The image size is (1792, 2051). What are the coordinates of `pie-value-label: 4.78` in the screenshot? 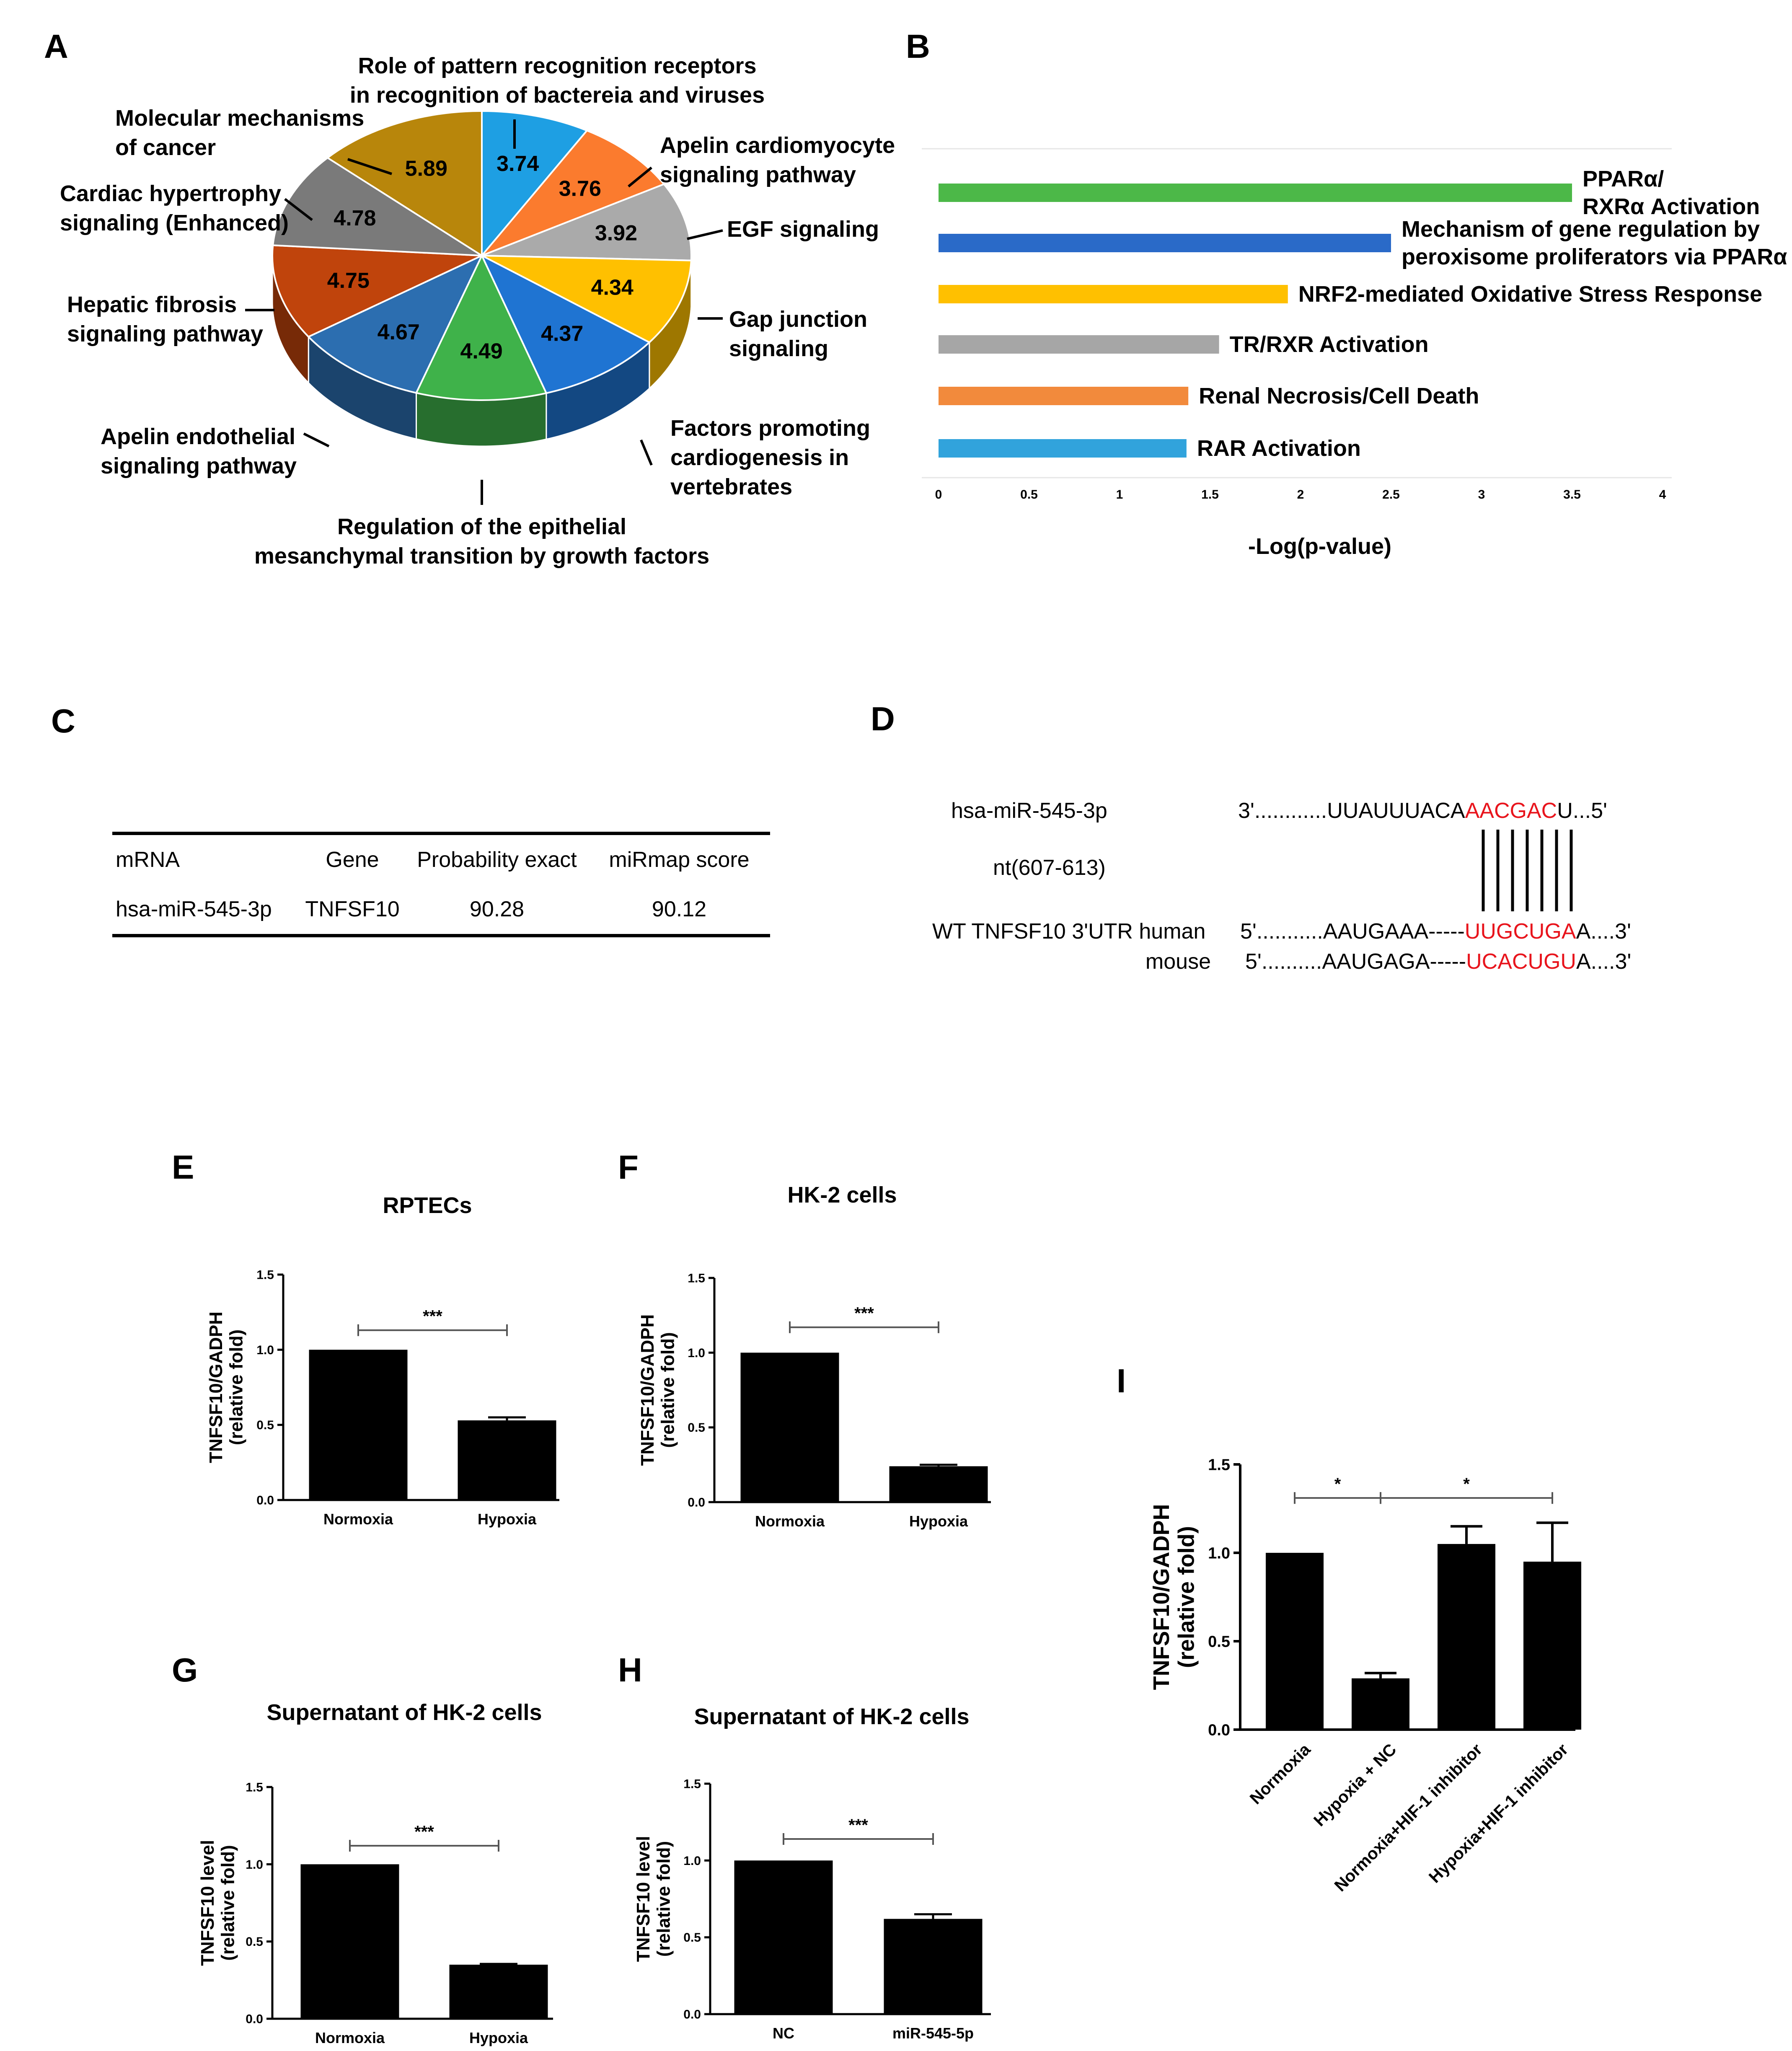 It's located at (355, 218).